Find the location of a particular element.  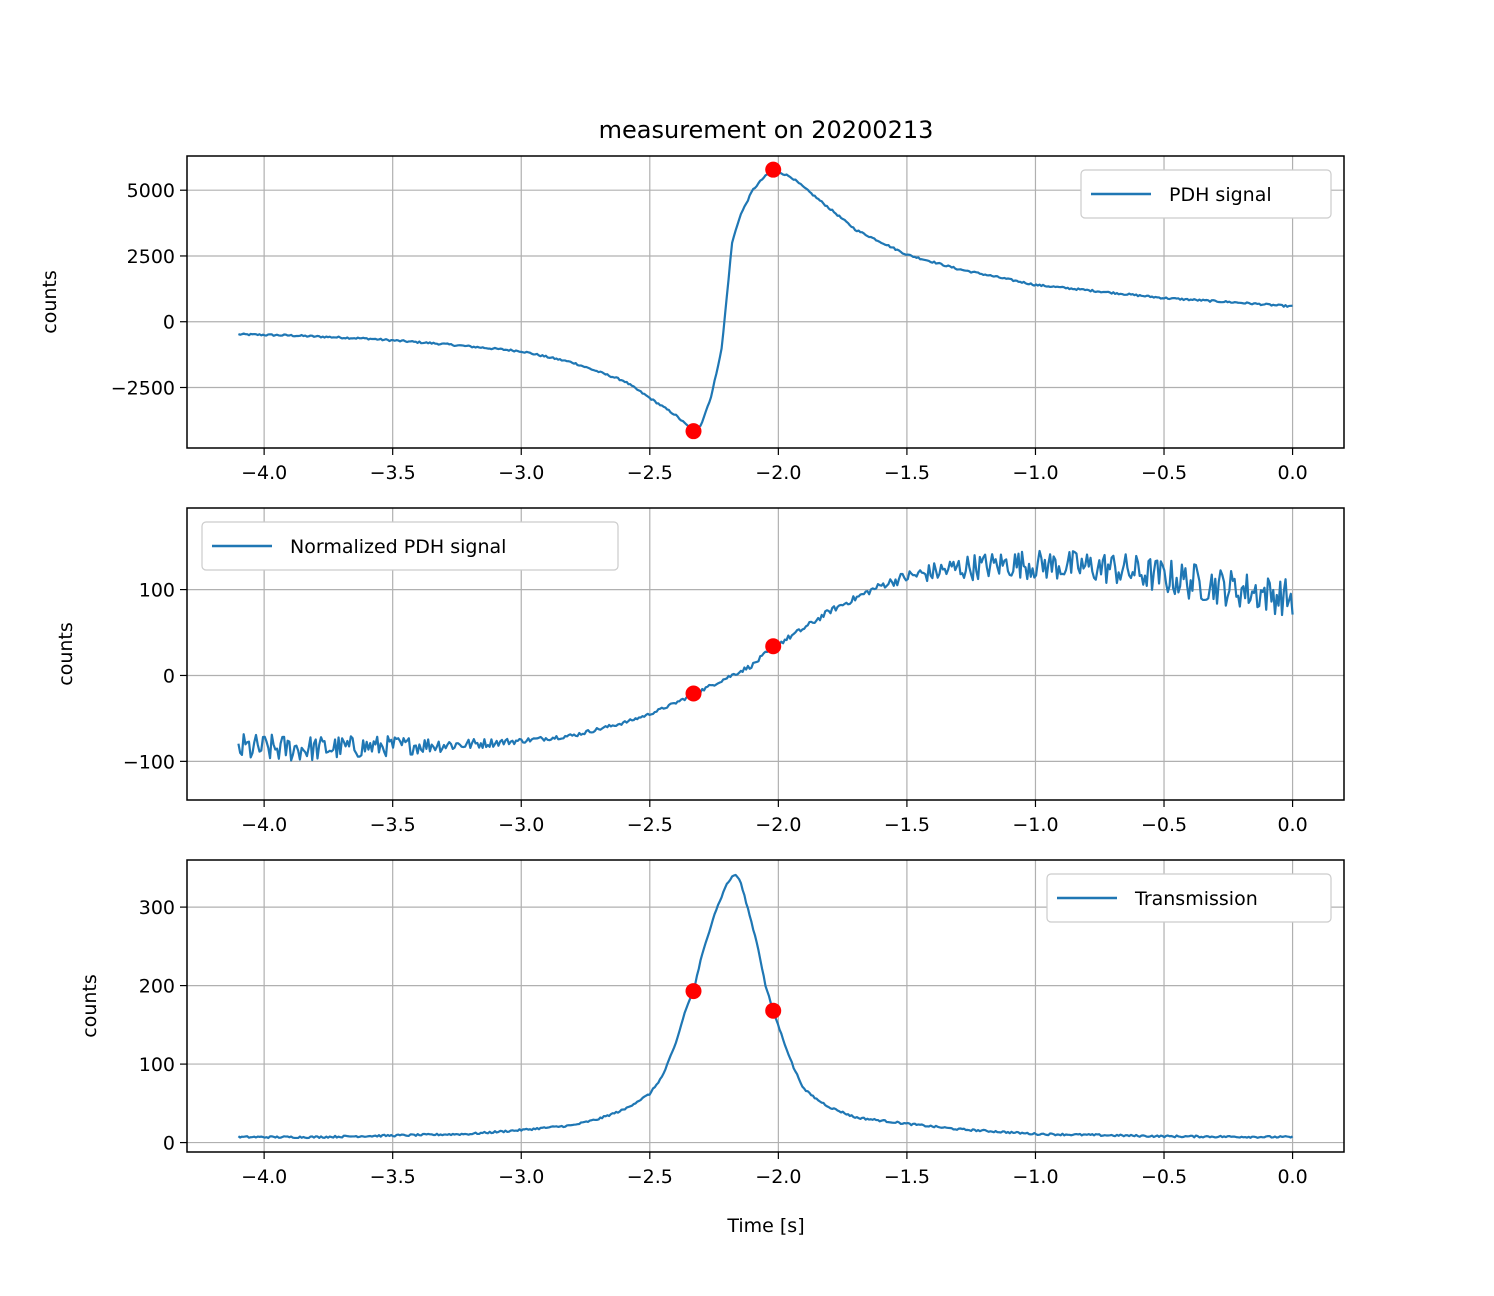

panel-3-legend: Transmission is located at coordinates (1189, 898).